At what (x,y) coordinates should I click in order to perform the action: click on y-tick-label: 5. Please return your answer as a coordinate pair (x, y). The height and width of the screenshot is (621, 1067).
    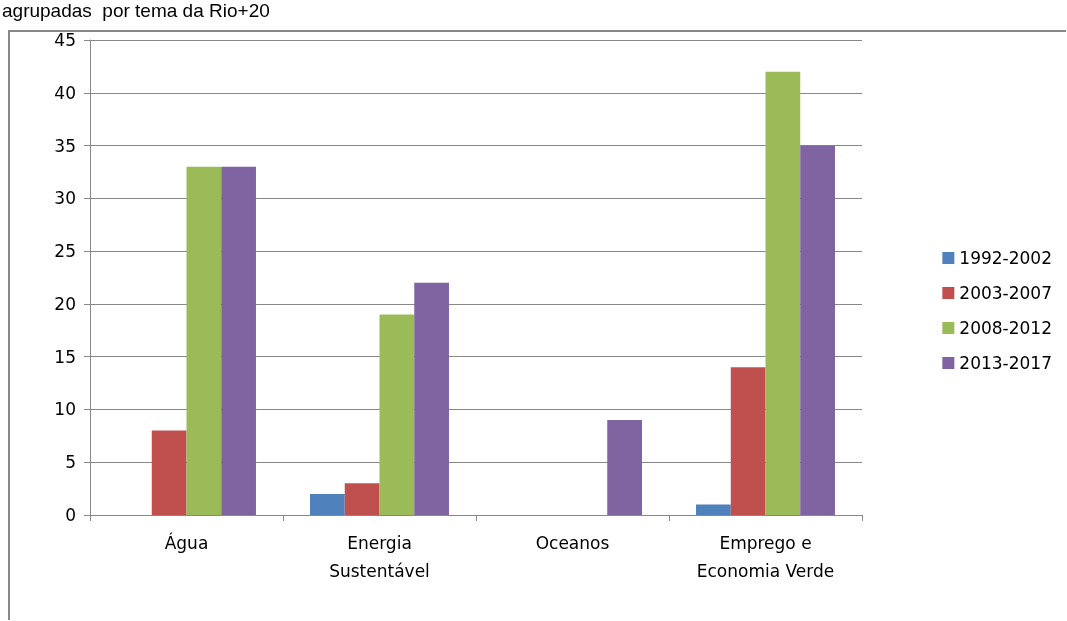
    Looking at the image, I should click on (70, 462).